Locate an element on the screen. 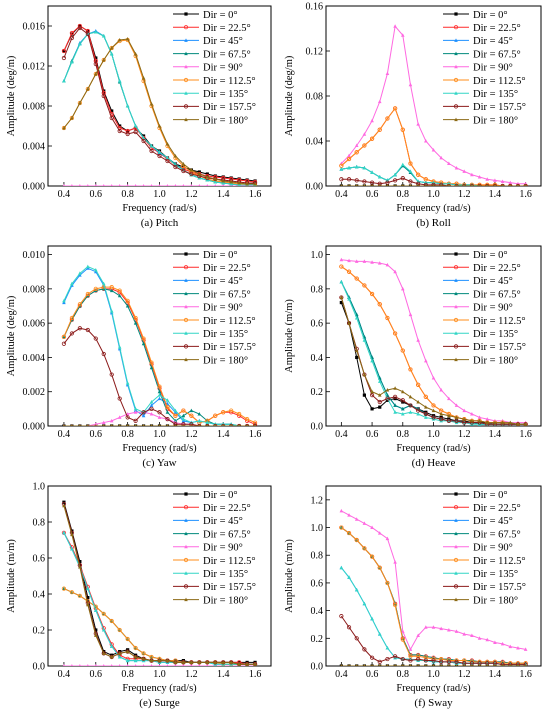  legend-label: Dir = 22.5° is located at coordinates (497, 268).